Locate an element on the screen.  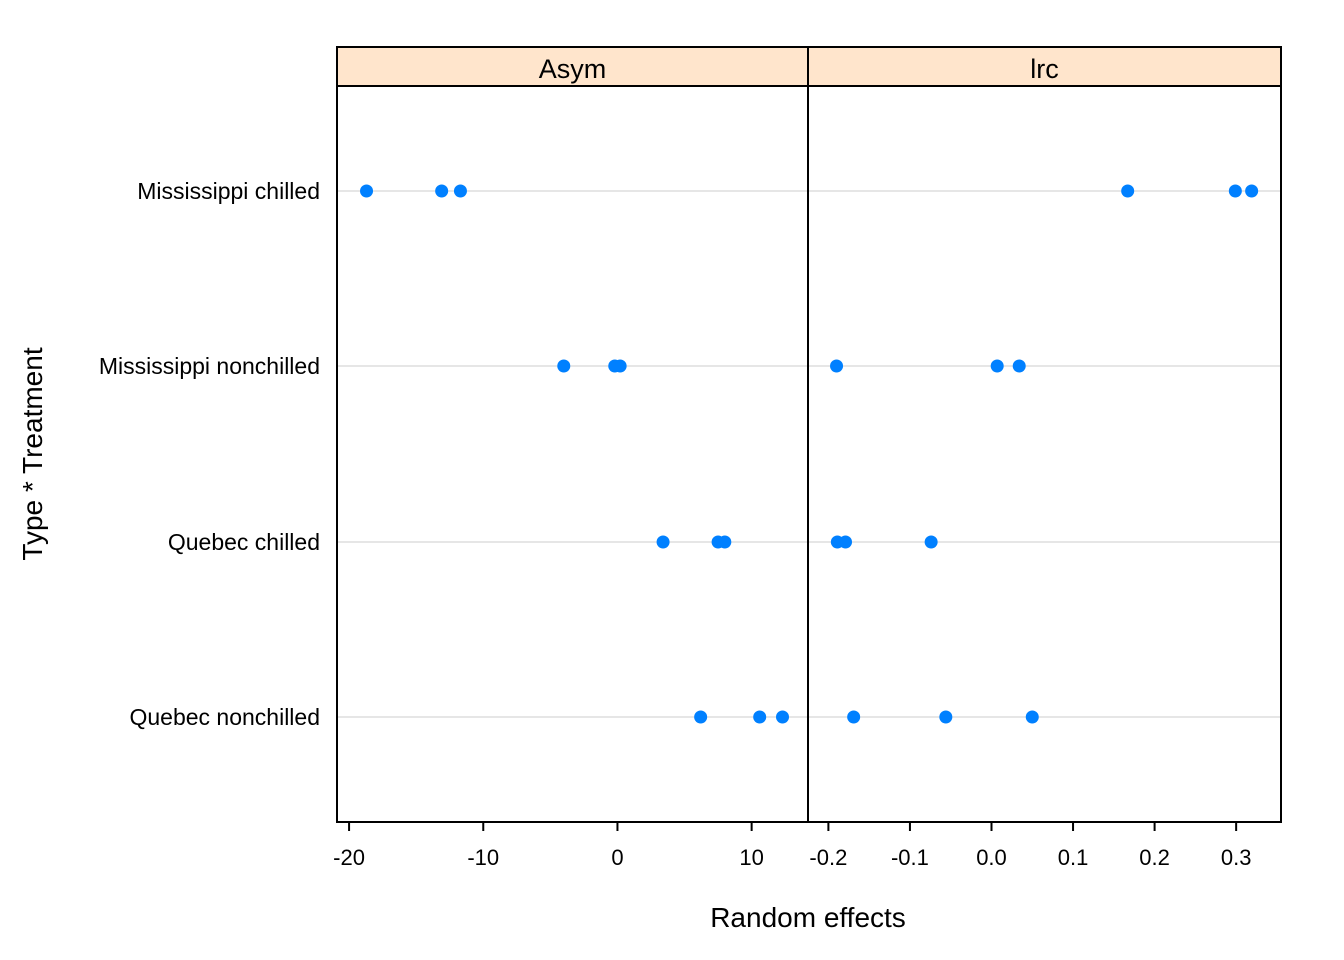
x-tick-label: 0.0 is located at coordinates (991, 857).